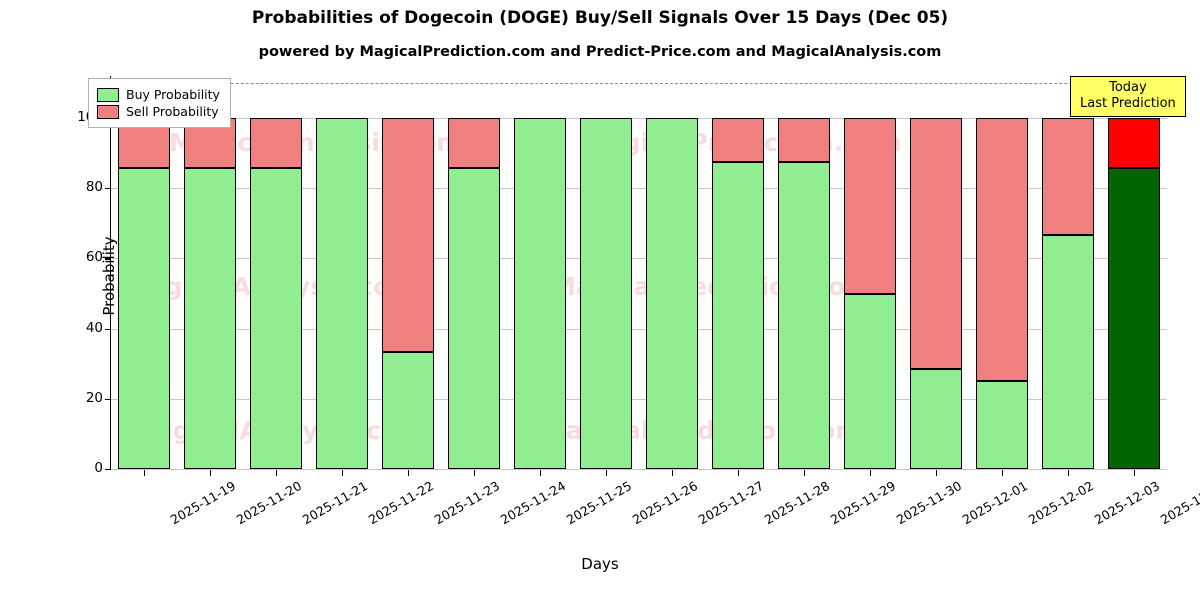 This screenshot has width=1200, height=600. What do you see at coordinates (335, 503) in the screenshot?
I see `x-axis-tick-label: 2025-11-21` at bounding box center [335, 503].